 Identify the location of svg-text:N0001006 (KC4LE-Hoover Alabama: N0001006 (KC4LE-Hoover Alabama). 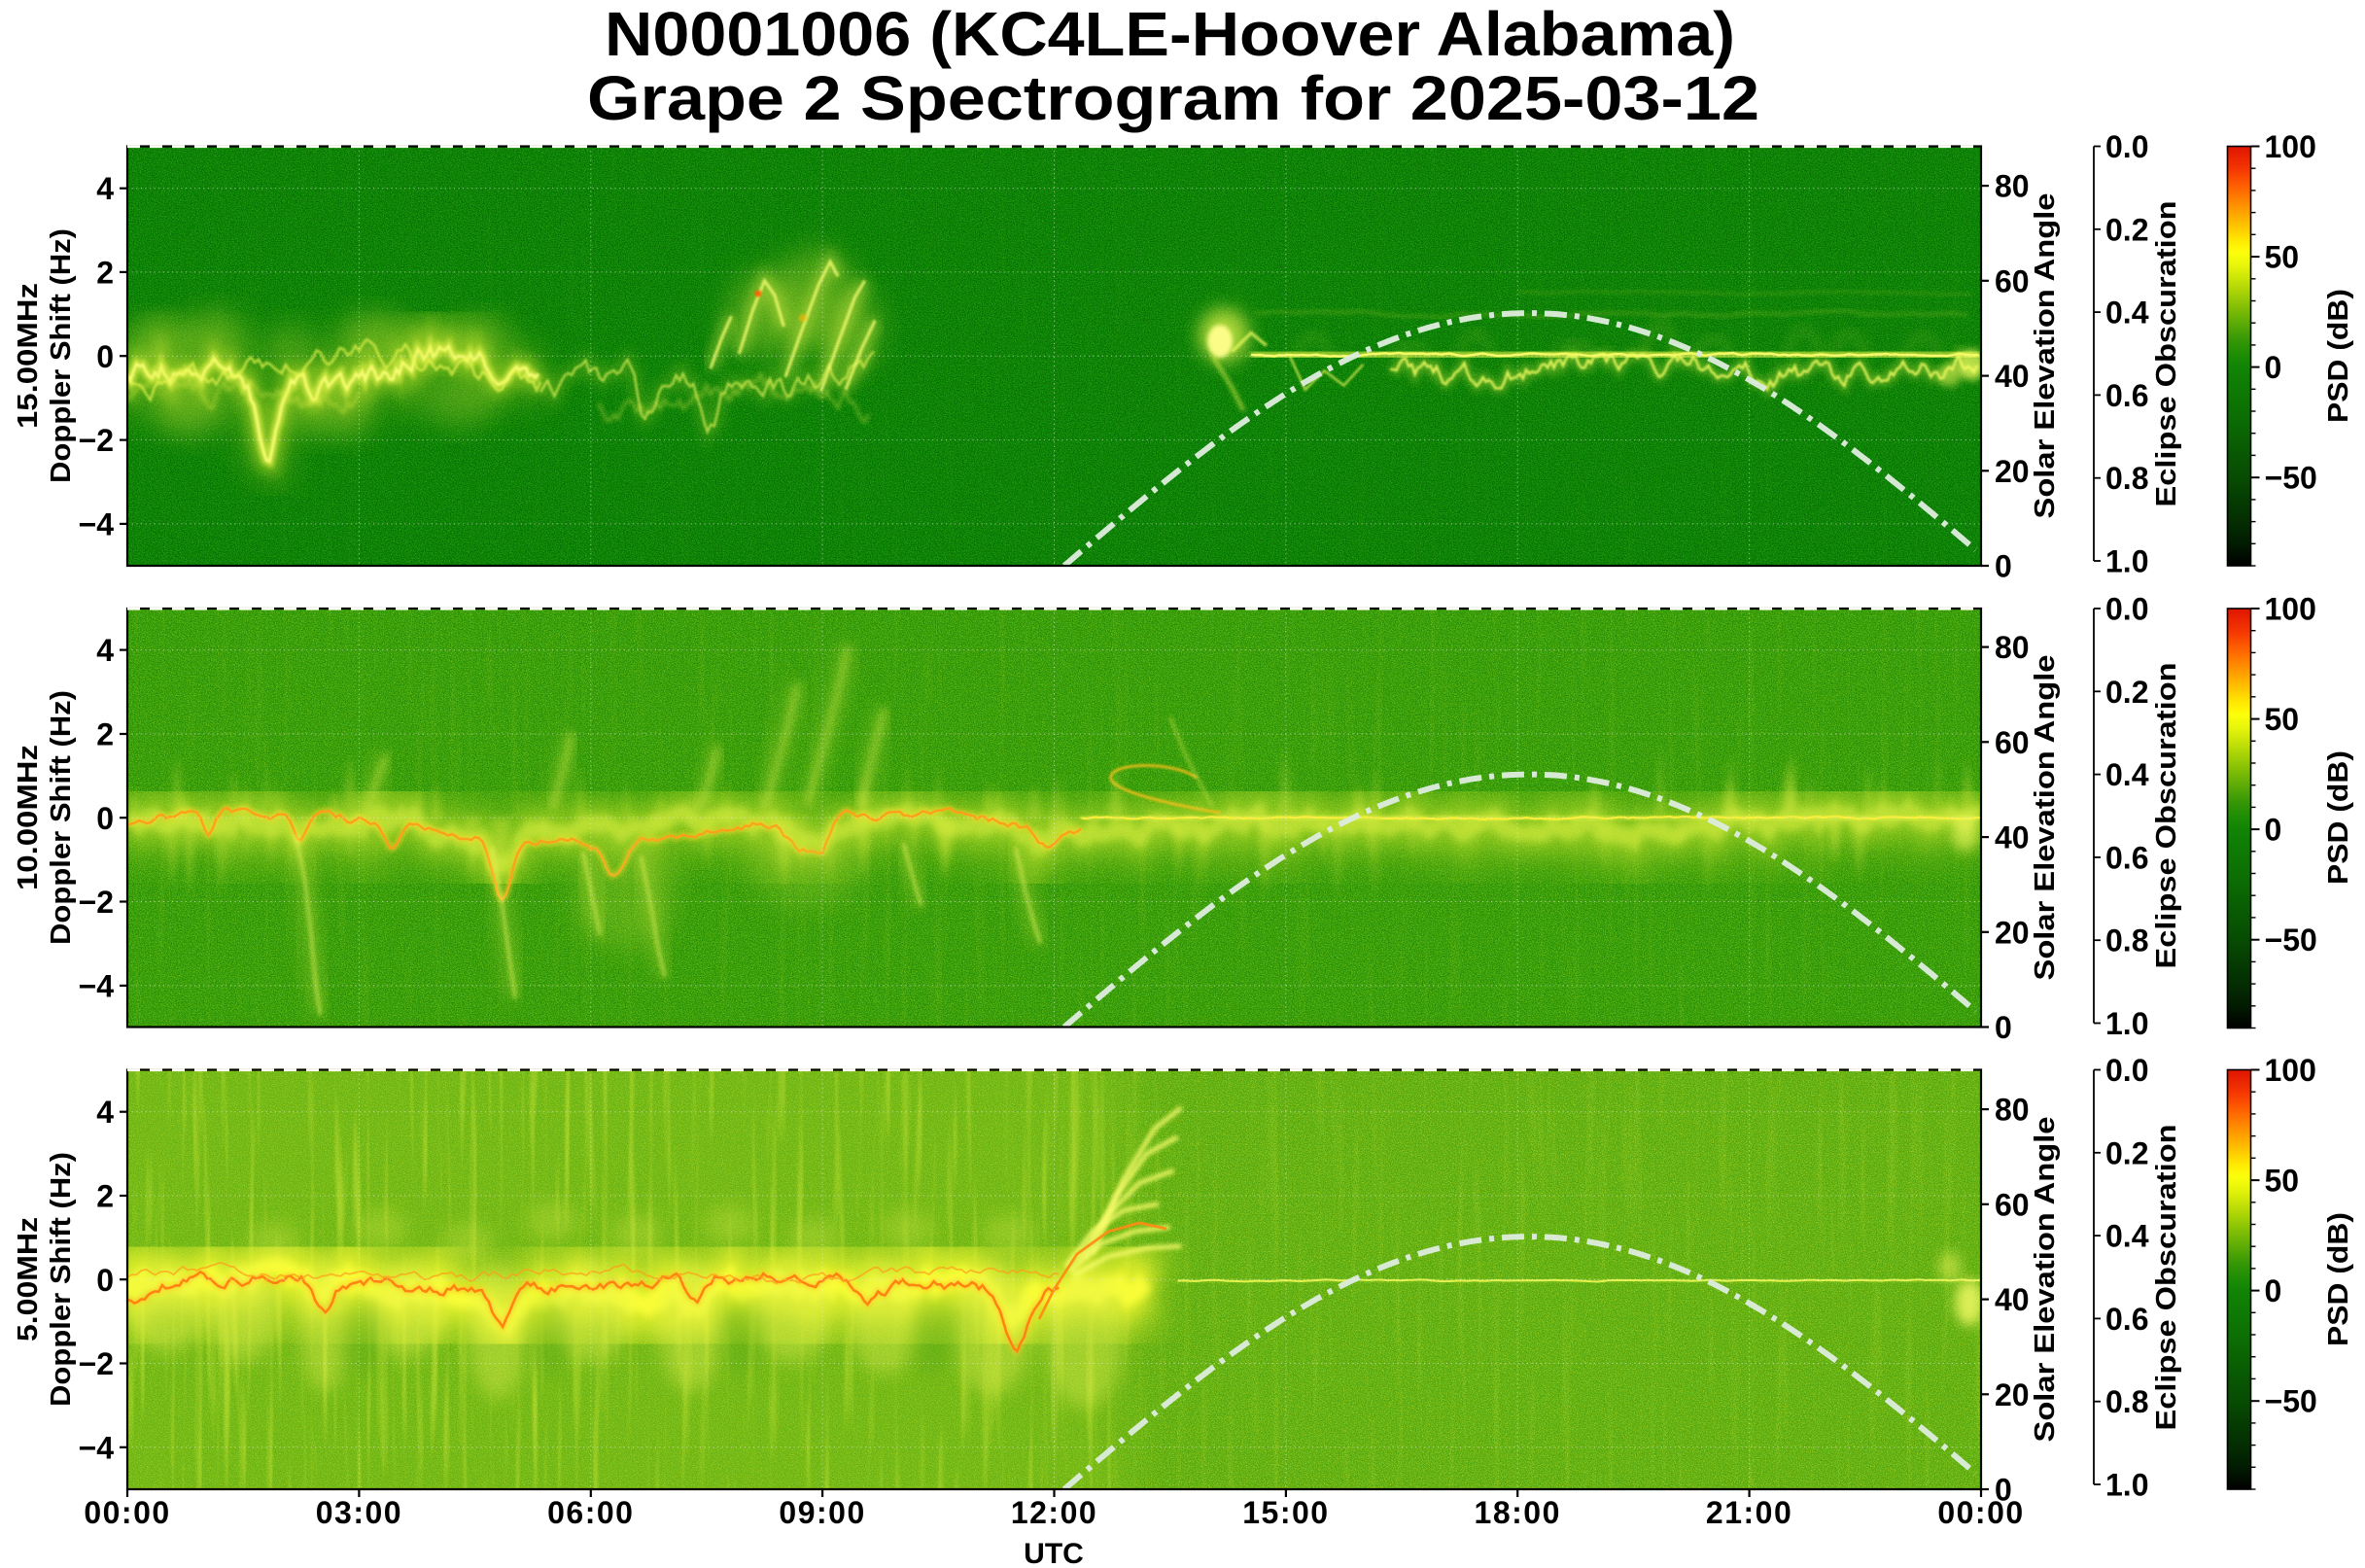
(1170, 34).